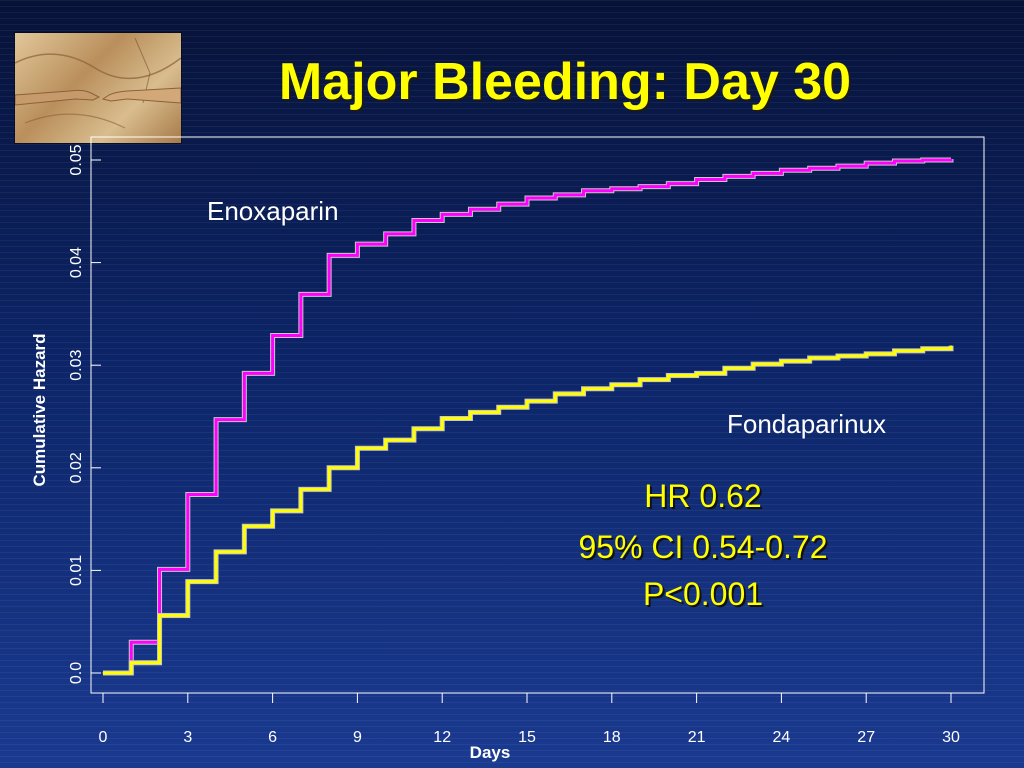  What do you see at coordinates (866, 737) in the screenshot?
I see `x-tick-label: 27` at bounding box center [866, 737].